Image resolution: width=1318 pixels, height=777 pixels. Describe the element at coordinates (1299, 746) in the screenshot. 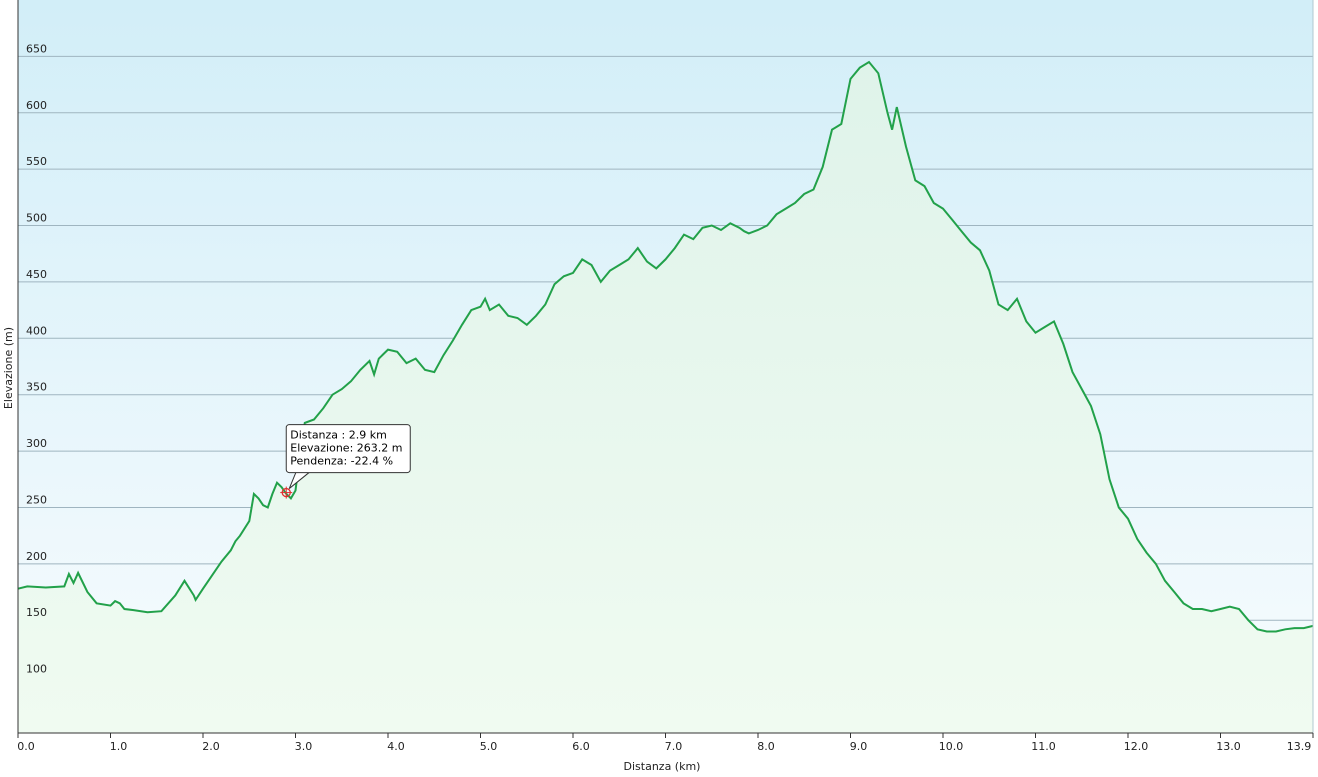

I see `x-tick-label: 13.9` at that location.